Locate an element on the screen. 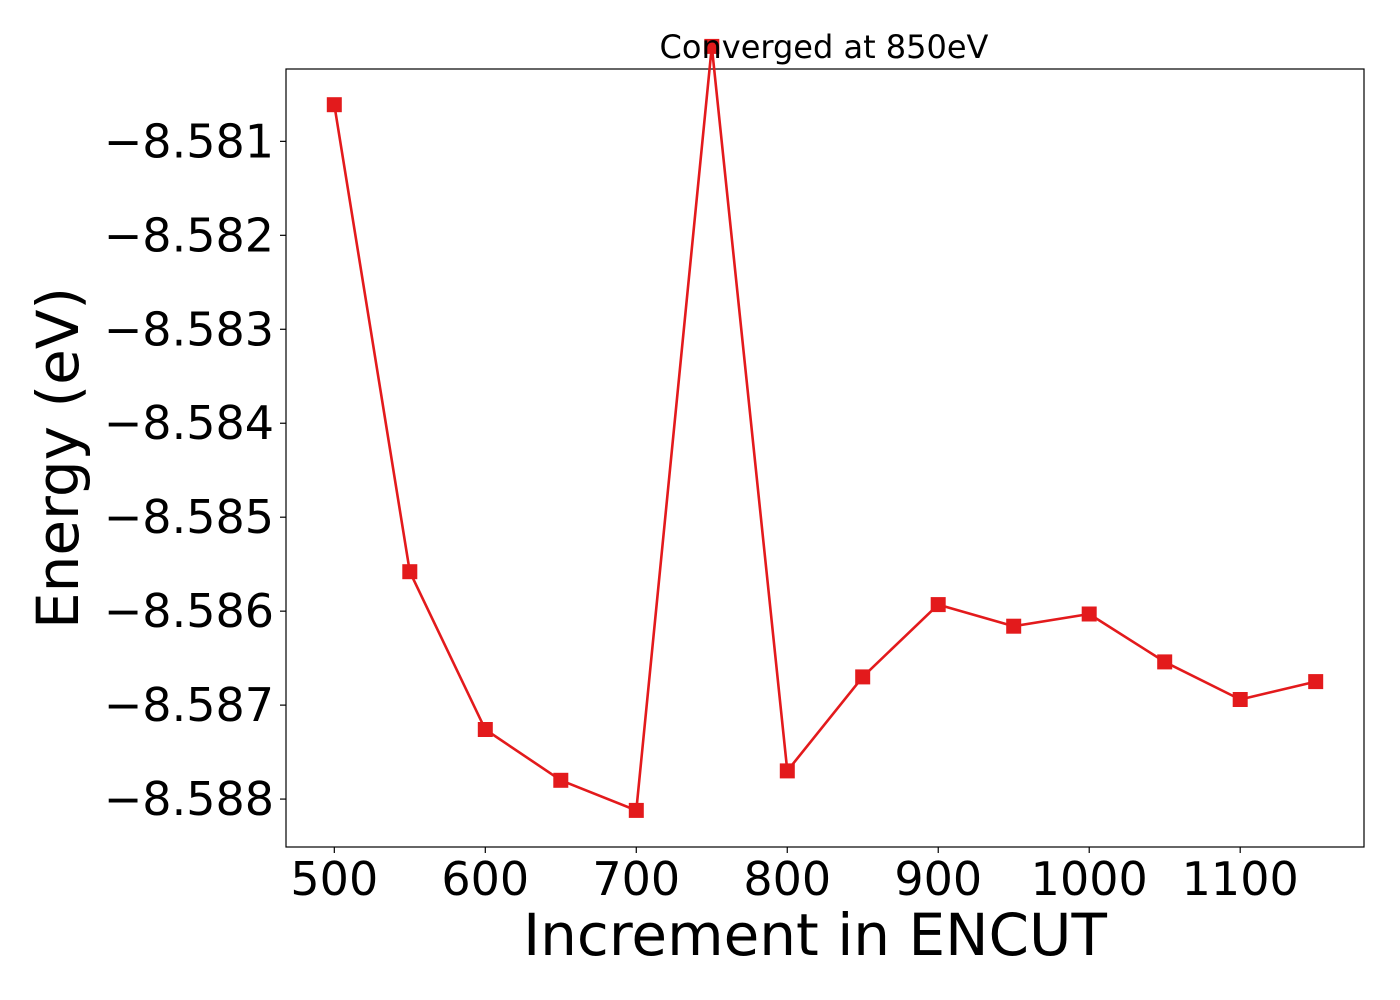  y-axis-label: Energy (eV) is located at coordinates (58, 458).